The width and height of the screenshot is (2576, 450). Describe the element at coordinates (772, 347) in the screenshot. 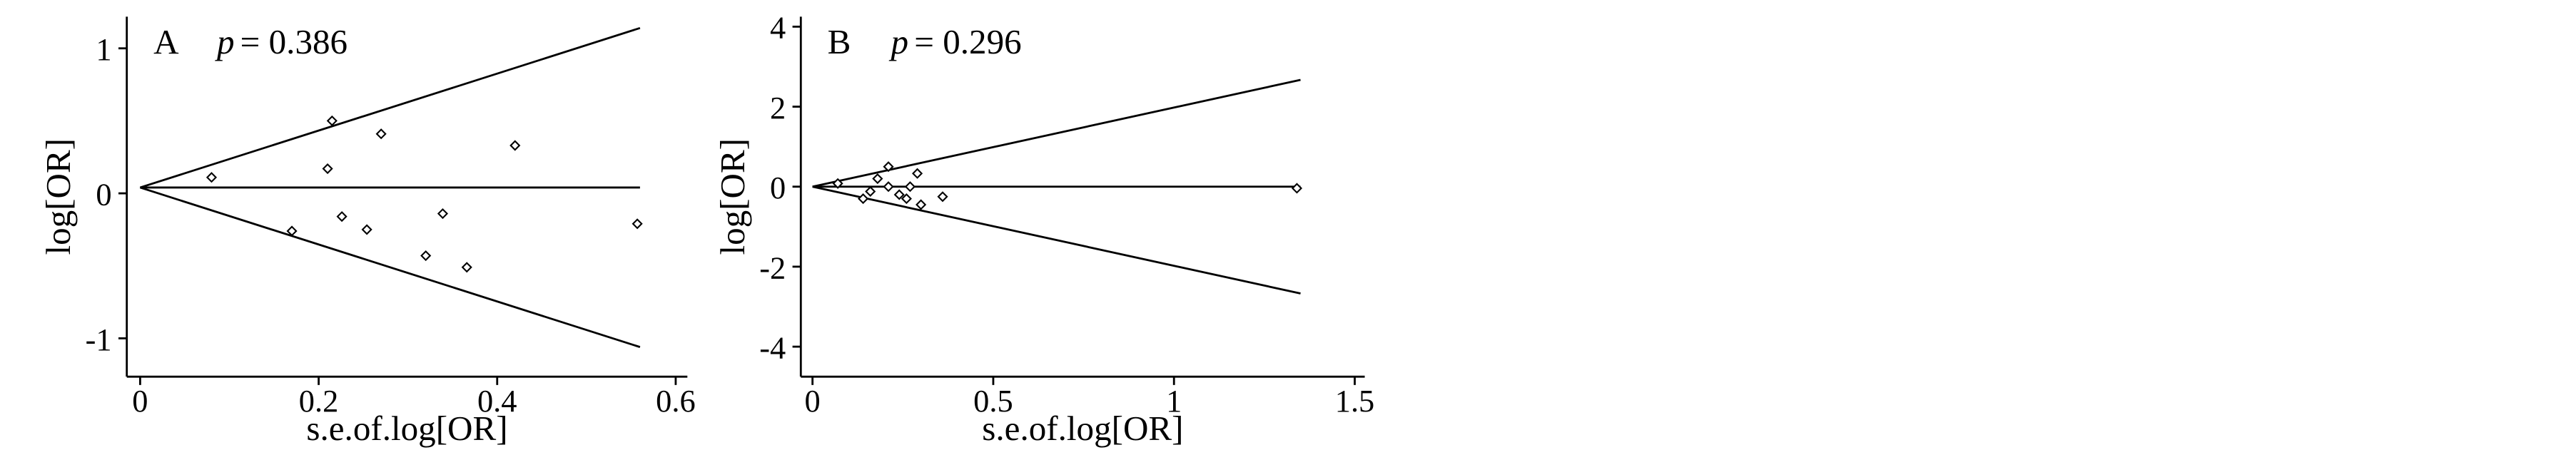

I see `y-tick-label: -4` at that location.